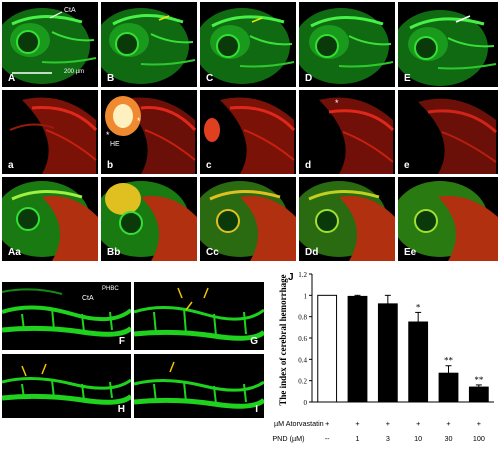 The height and width of the screenshot is (455, 500). Describe the element at coordinates (11, 165) in the screenshot. I see `panel-label-a: a` at that location.